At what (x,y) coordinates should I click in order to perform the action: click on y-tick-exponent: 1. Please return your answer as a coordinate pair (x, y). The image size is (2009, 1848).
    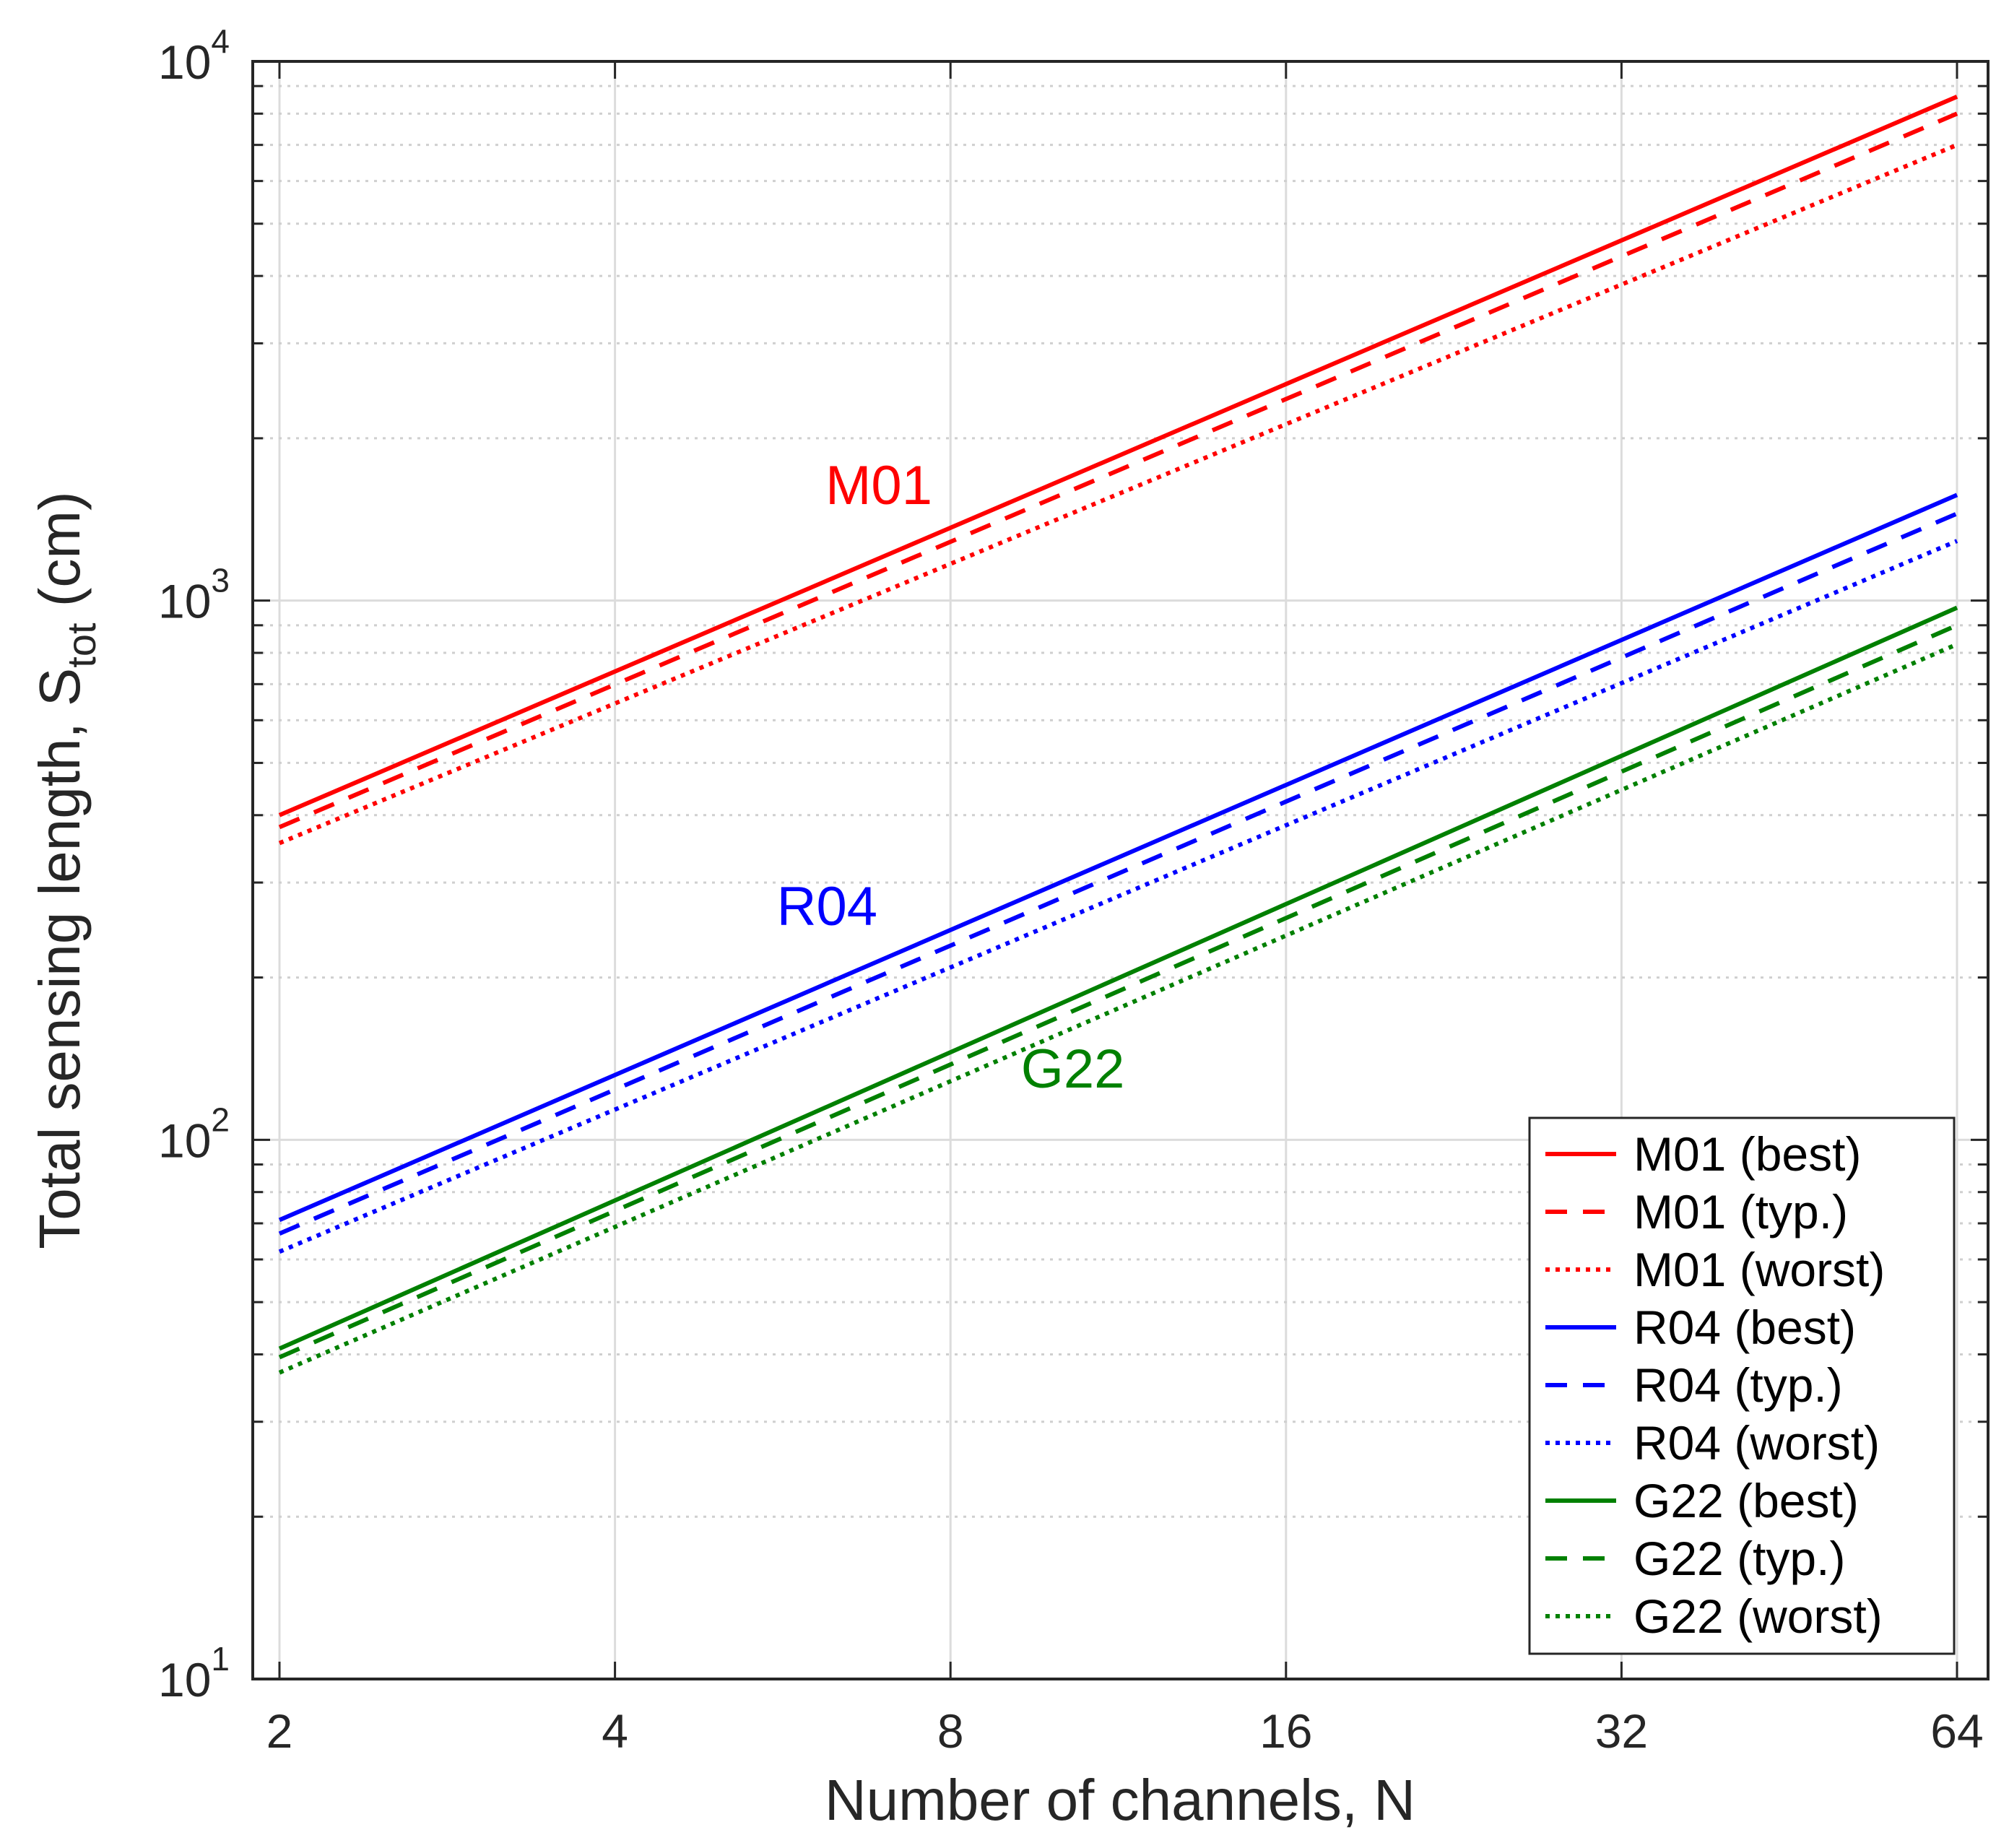
    Looking at the image, I should click on (220, 1659).